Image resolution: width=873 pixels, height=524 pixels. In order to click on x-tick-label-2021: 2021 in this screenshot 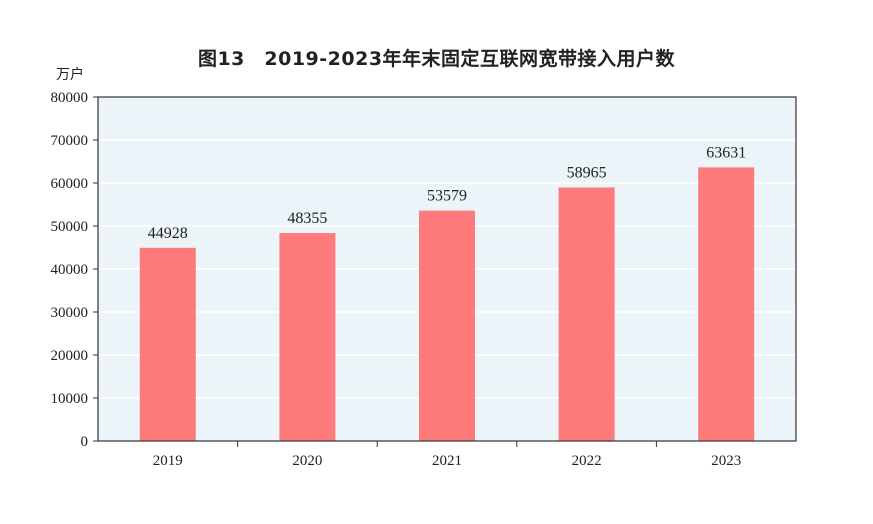, I will do `click(447, 461)`.